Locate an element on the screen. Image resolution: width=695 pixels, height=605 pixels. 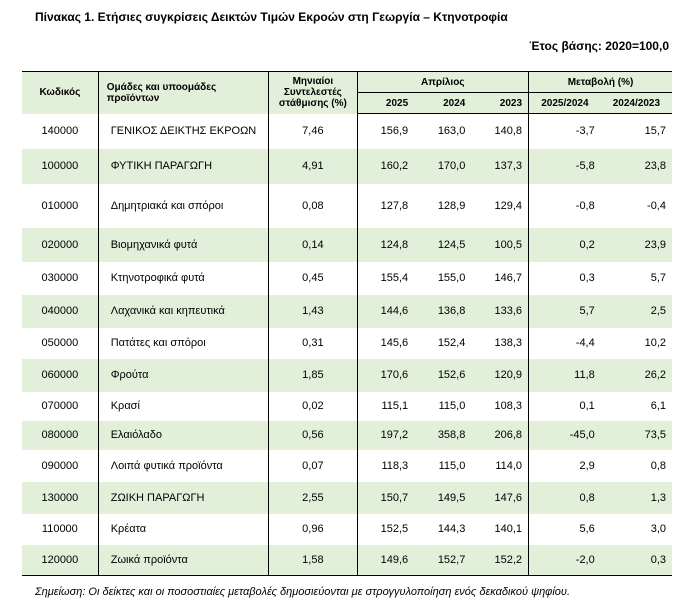
row-change-2024-2023: 23,9 is located at coordinates (636, 244).